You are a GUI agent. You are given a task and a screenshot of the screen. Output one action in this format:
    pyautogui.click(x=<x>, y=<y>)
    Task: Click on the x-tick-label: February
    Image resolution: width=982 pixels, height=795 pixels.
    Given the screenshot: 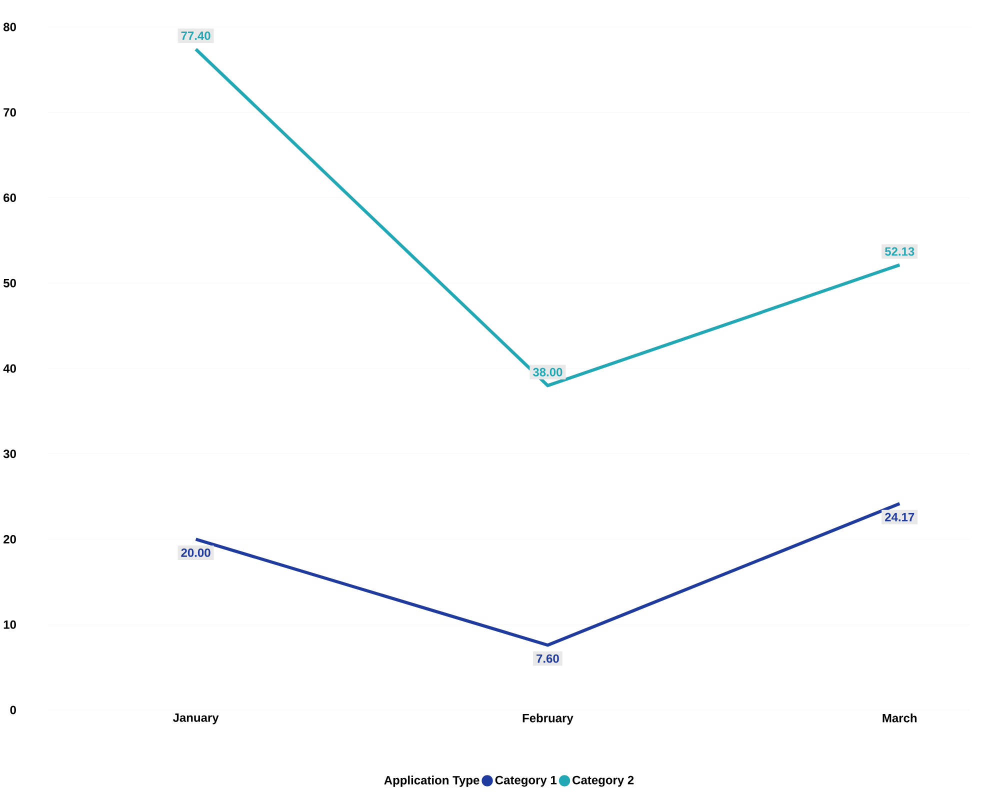 What is the action you would take?
    pyautogui.click(x=548, y=719)
    